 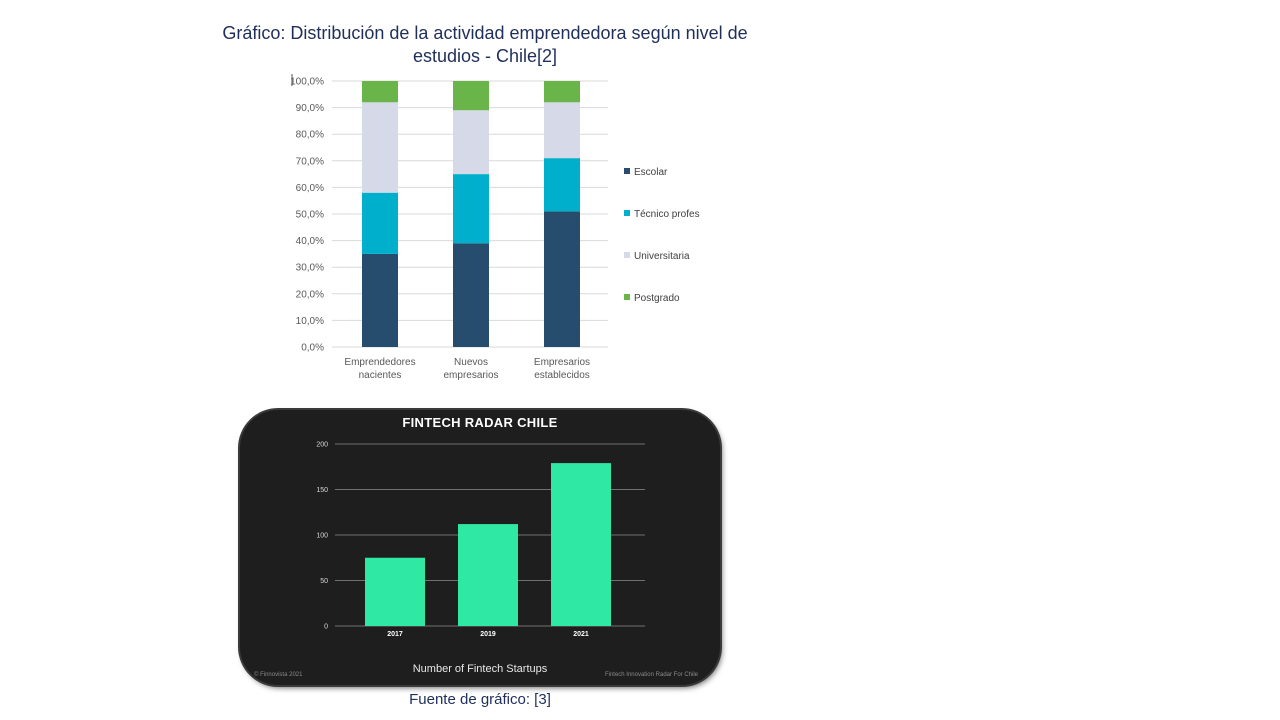 I want to click on x-tick-label: establecidos, so click(x=562, y=375).